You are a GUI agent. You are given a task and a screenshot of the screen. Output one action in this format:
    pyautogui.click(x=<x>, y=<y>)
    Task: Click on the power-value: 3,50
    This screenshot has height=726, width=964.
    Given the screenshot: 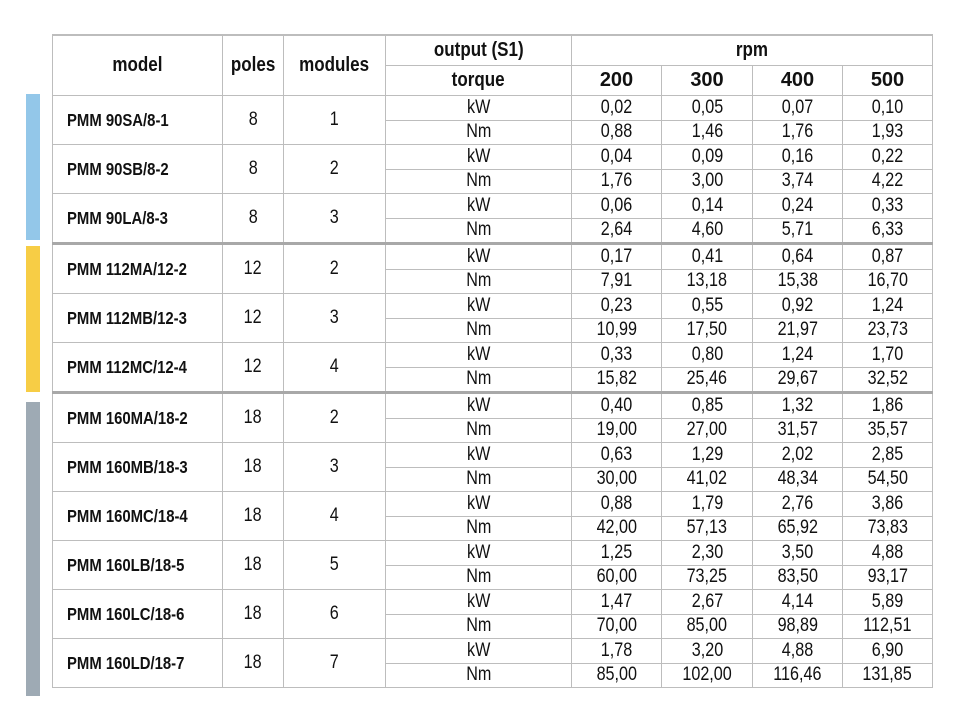 What is the action you would take?
    pyautogui.click(x=797, y=553)
    